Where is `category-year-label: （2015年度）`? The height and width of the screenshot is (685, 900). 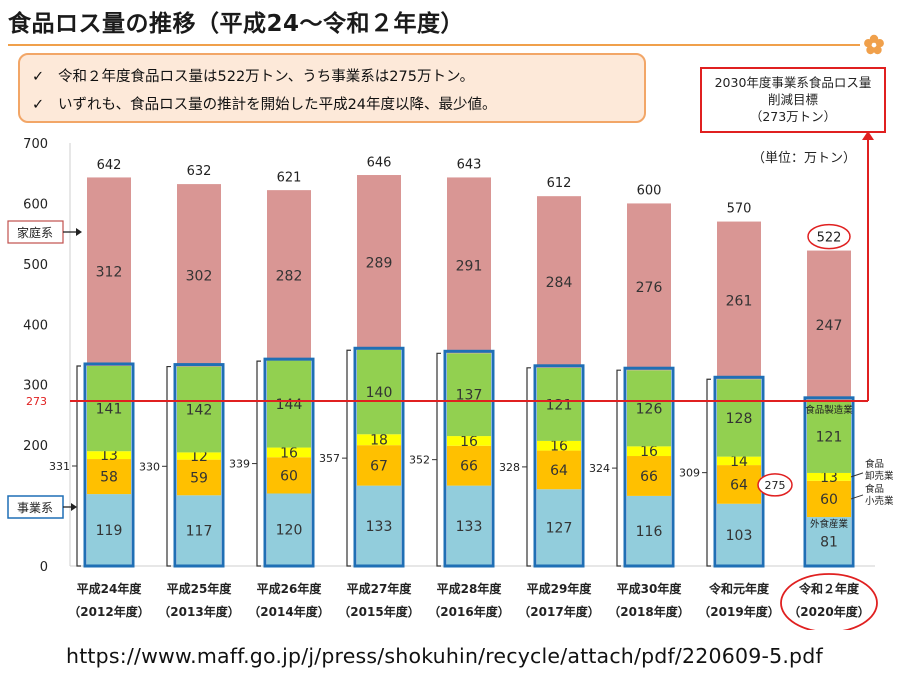
category-year-label: （2015年度） is located at coordinates (378, 611).